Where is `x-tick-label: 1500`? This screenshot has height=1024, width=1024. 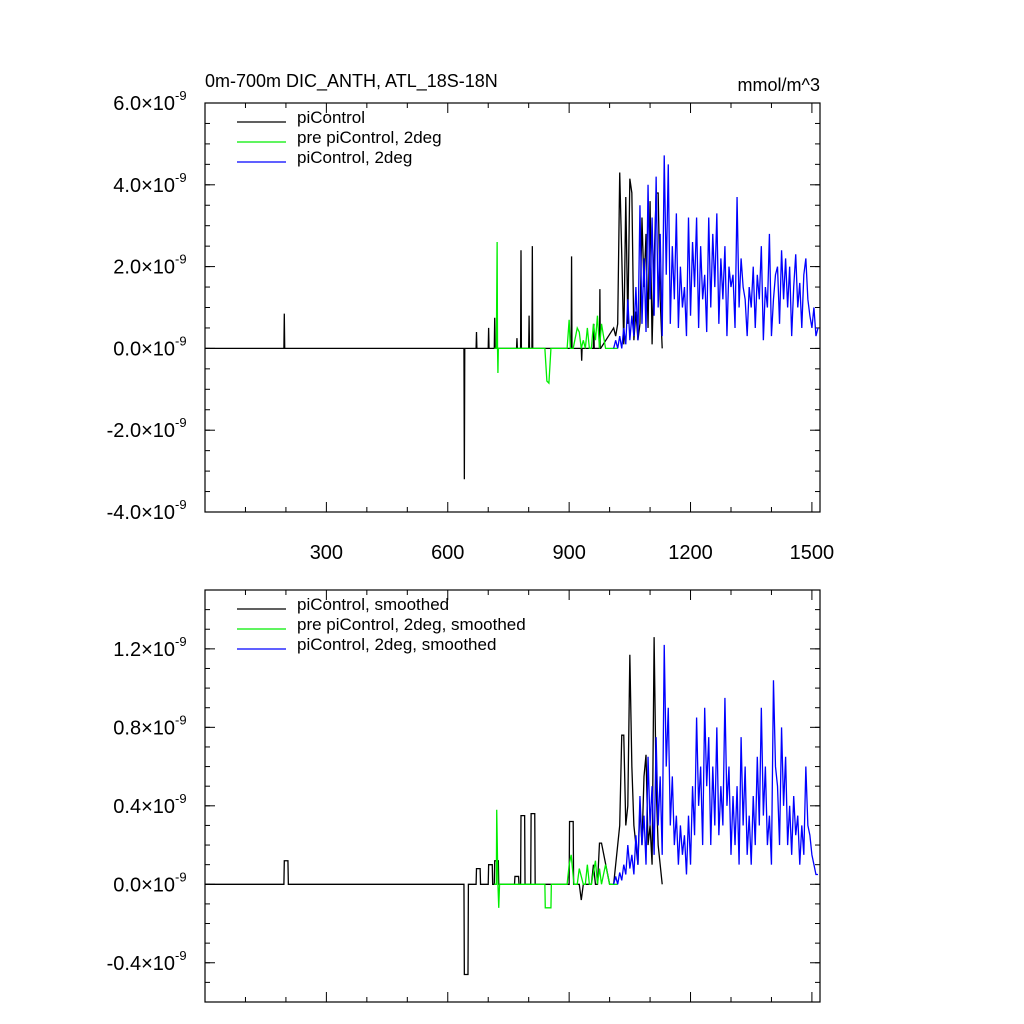
x-tick-label: 1500 is located at coordinates (812, 553).